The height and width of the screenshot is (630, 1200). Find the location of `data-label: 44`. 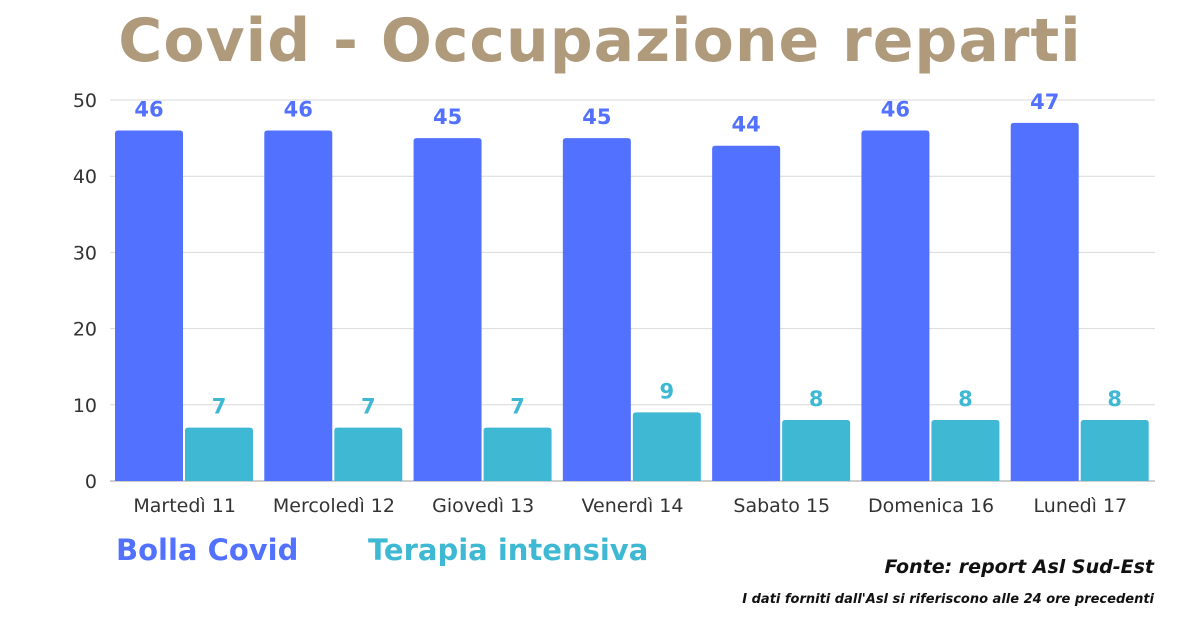

data-label: 44 is located at coordinates (746, 125).